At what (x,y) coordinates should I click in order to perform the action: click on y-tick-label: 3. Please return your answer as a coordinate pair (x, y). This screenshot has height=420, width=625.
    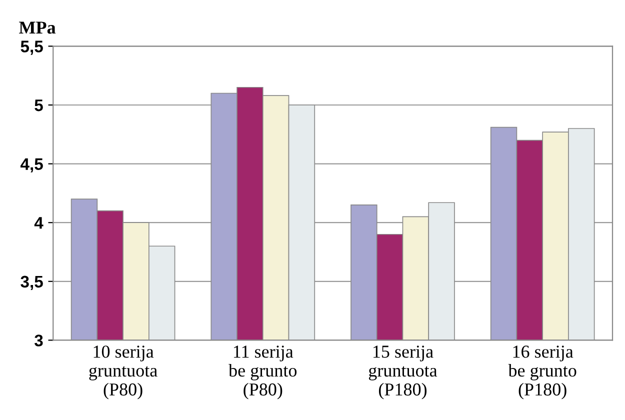
    Looking at the image, I should click on (38, 340).